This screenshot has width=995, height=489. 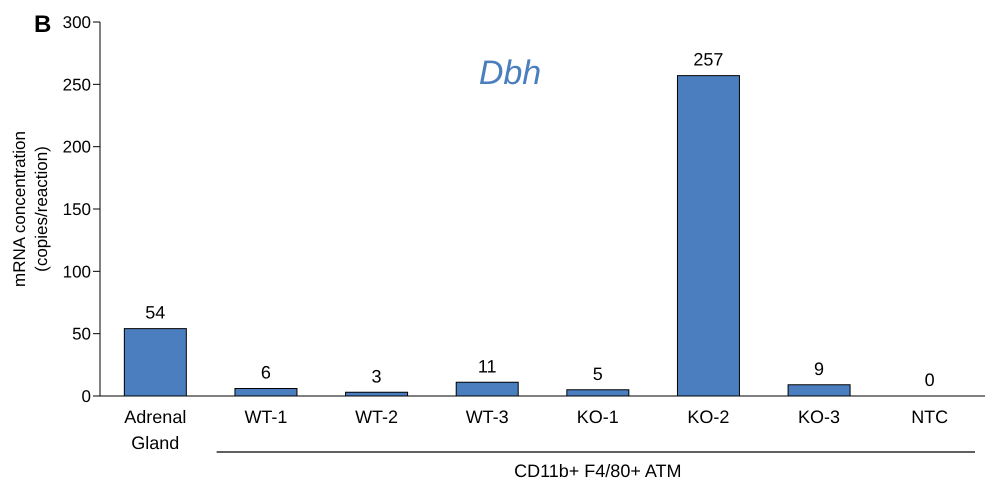 I want to click on y-tick-label: 0, so click(x=86, y=396).